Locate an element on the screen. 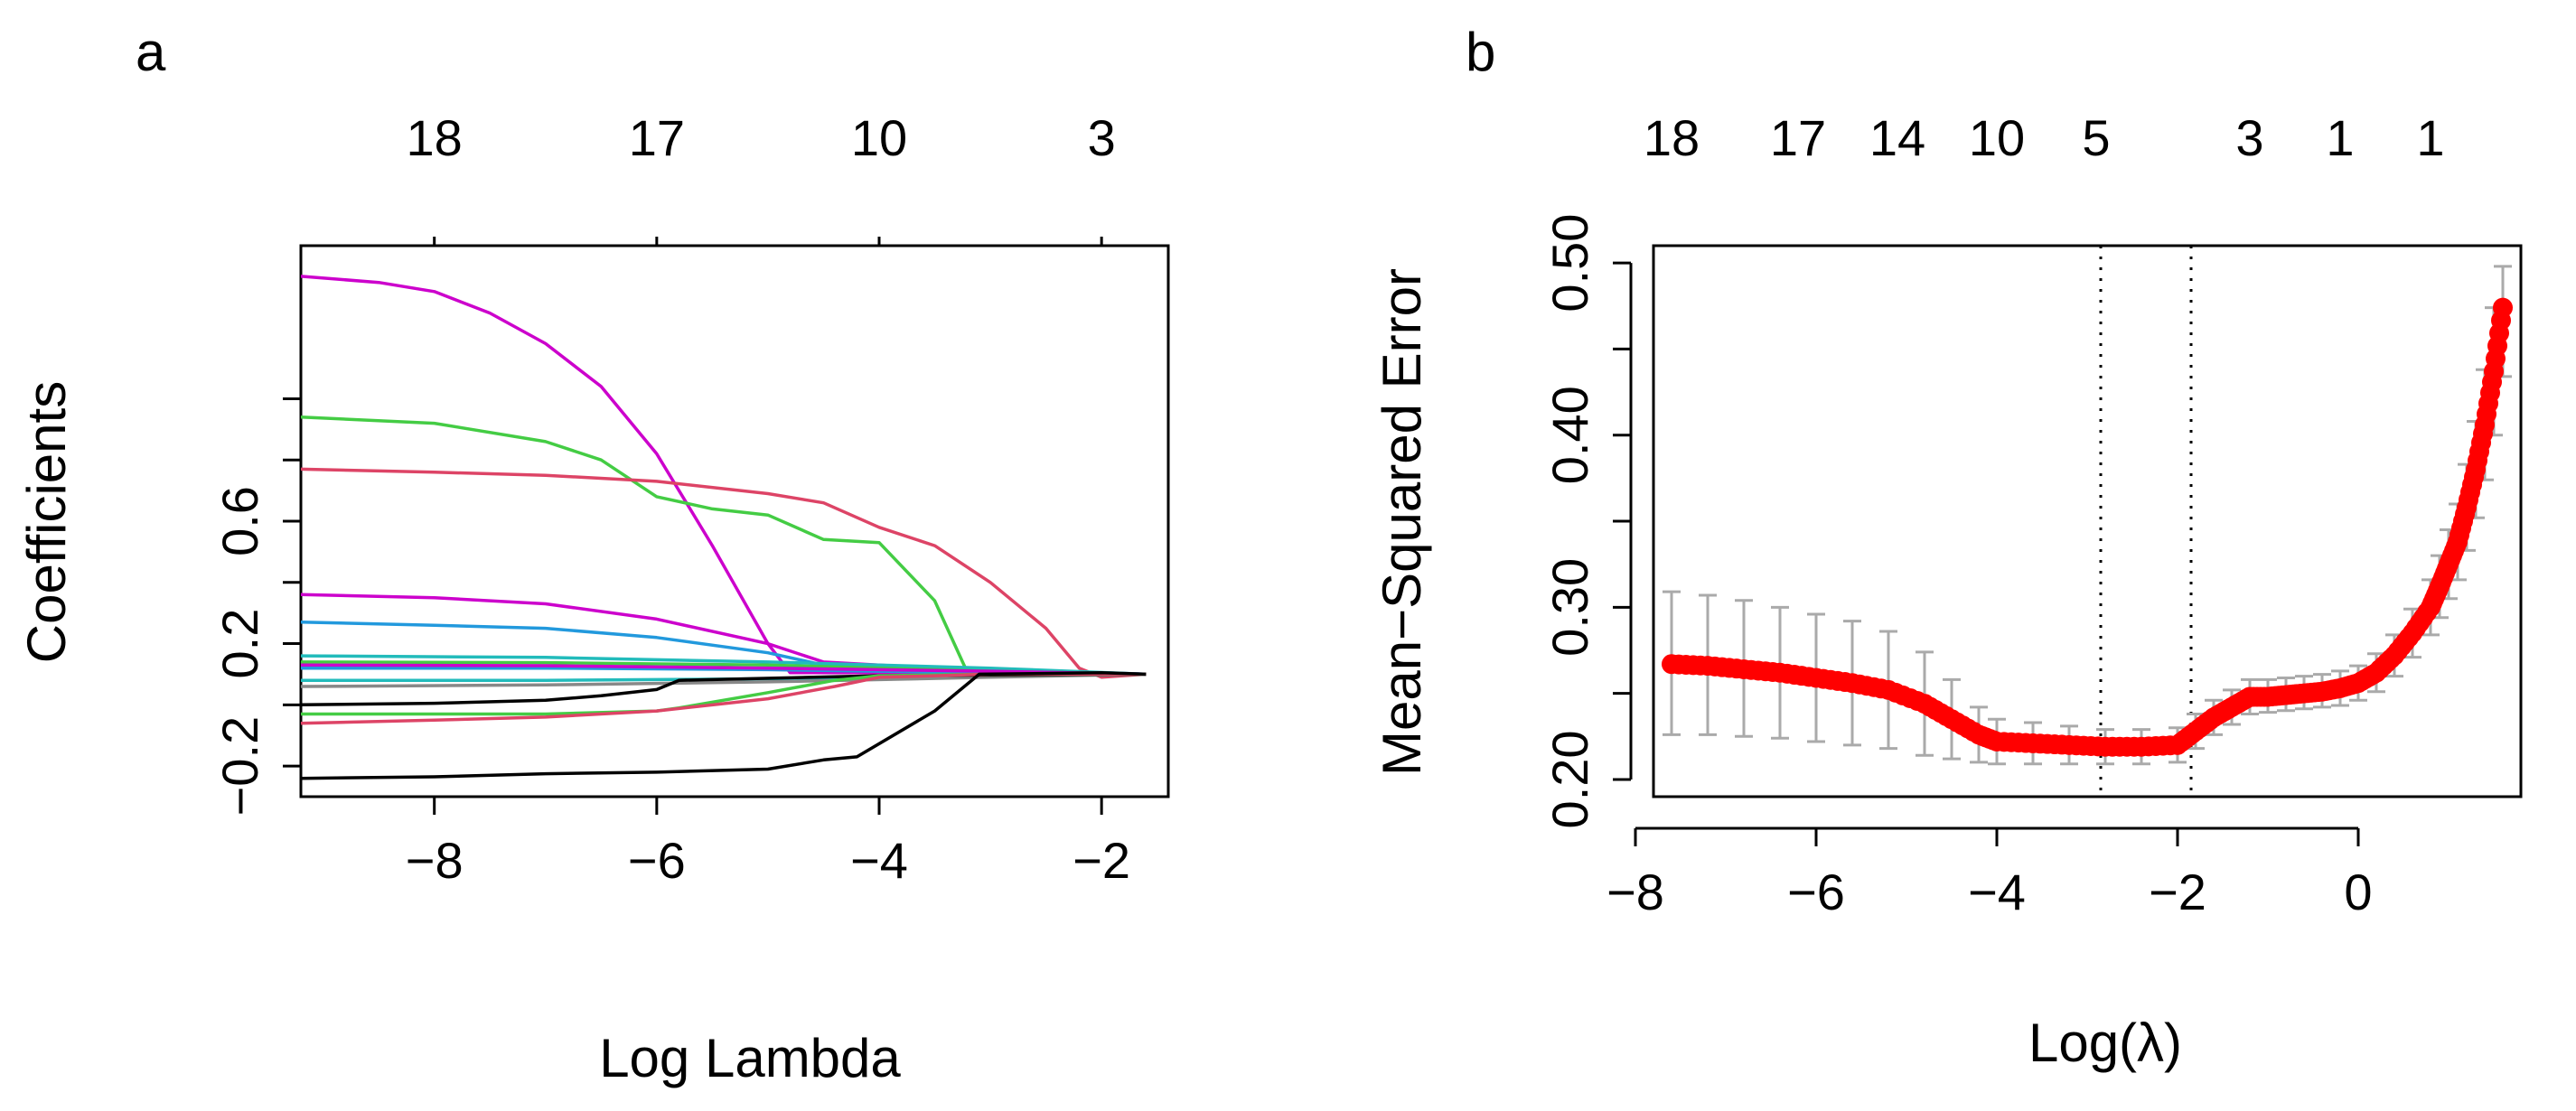 The height and width of the screenshot is (1111, 2576). panel-a-series-group is located at coordinates (724, 527).